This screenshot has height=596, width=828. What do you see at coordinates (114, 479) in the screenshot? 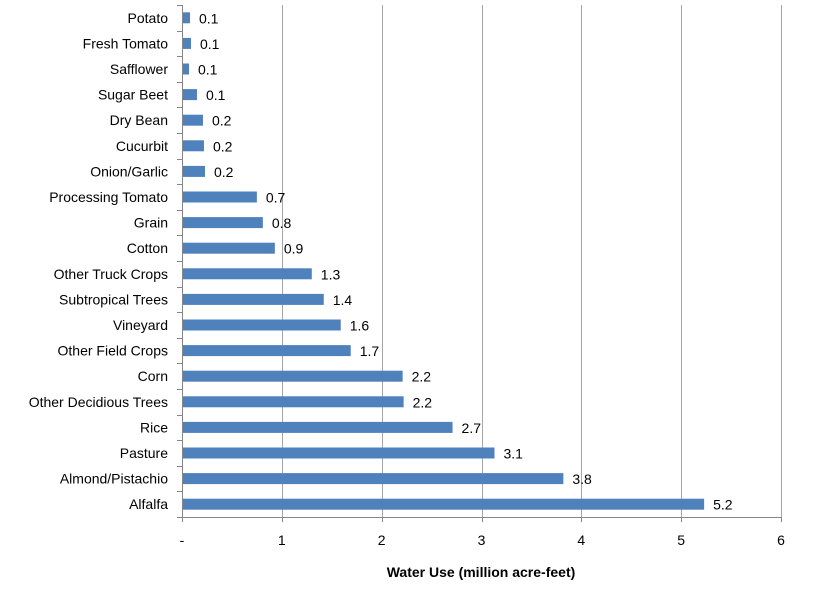
I see `category-label-18: Almond/Pistachio` at bounding box center [114, 479].